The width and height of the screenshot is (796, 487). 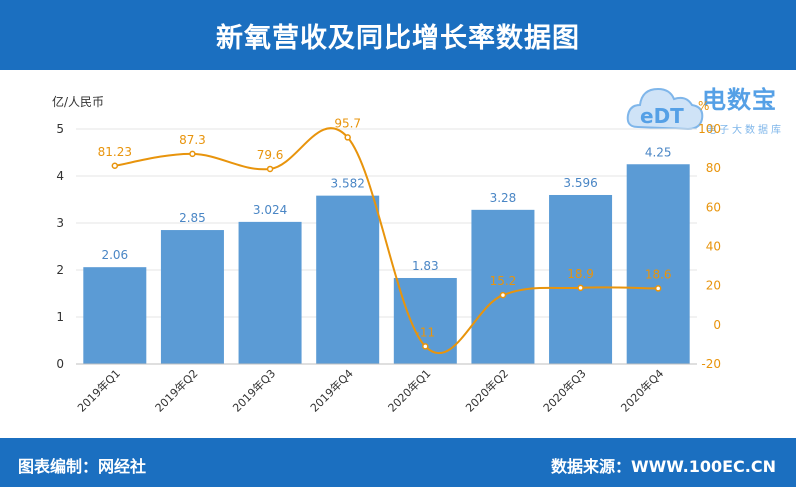 What do you see at coordinates (409, 390) in the screenshot?
I see `x-tick-label: 2020年Q1` at bounding box center [409, 390].